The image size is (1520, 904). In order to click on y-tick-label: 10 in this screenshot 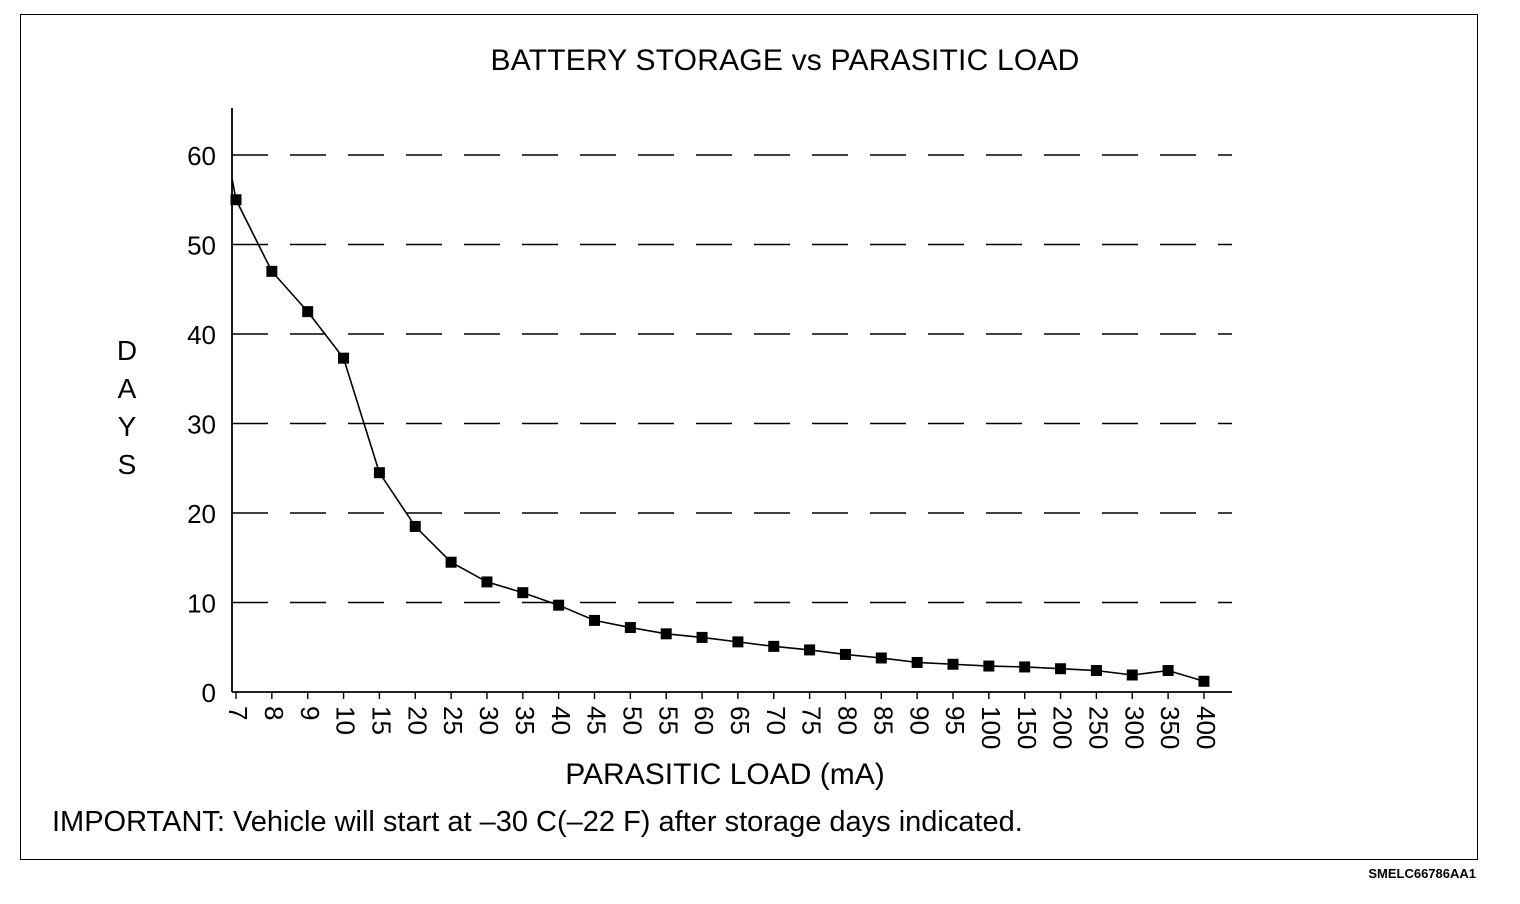, I will do `click(201, 604)`.